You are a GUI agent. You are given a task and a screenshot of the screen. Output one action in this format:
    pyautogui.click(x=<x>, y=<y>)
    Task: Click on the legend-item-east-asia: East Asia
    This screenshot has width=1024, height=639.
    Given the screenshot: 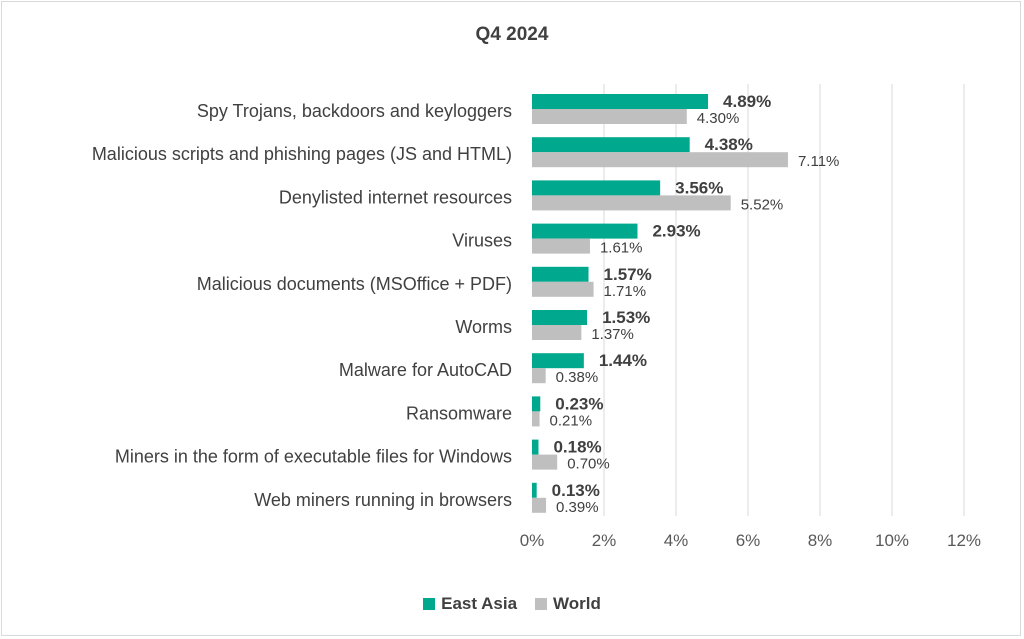 What is the action you would take?
    pyautogui.click(x=470, y=604)
    